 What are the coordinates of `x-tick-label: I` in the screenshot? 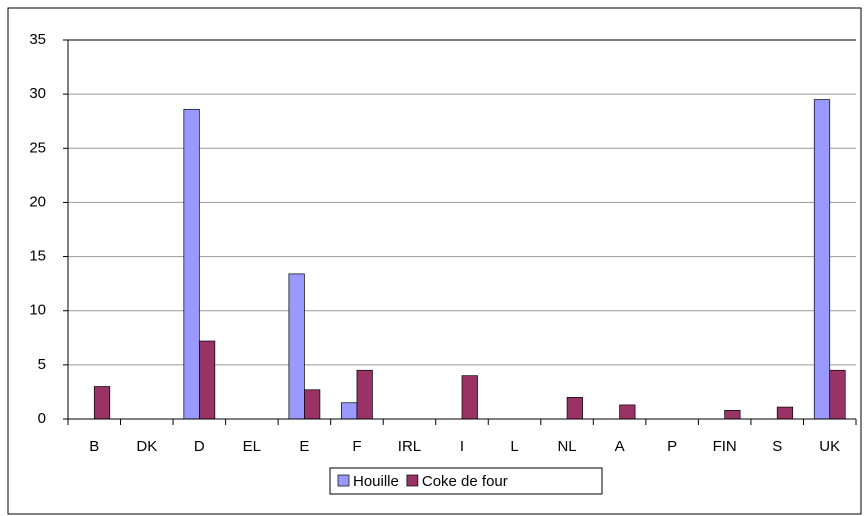 It's located at (462, 446).